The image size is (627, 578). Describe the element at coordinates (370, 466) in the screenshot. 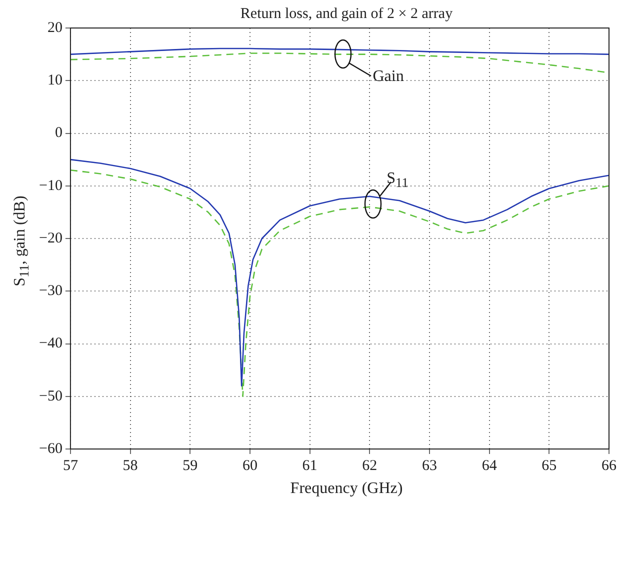

I see `x-tick-label: 62` at that location.